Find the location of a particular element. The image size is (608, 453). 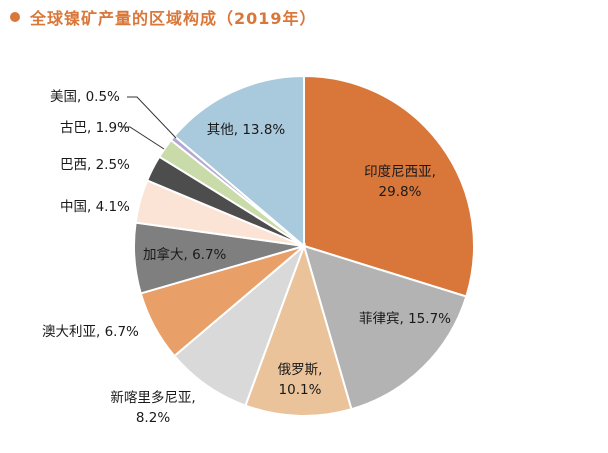

slice-label-3: 新喀里多尼亚, 8.2% is located at coordinates (152, 407).